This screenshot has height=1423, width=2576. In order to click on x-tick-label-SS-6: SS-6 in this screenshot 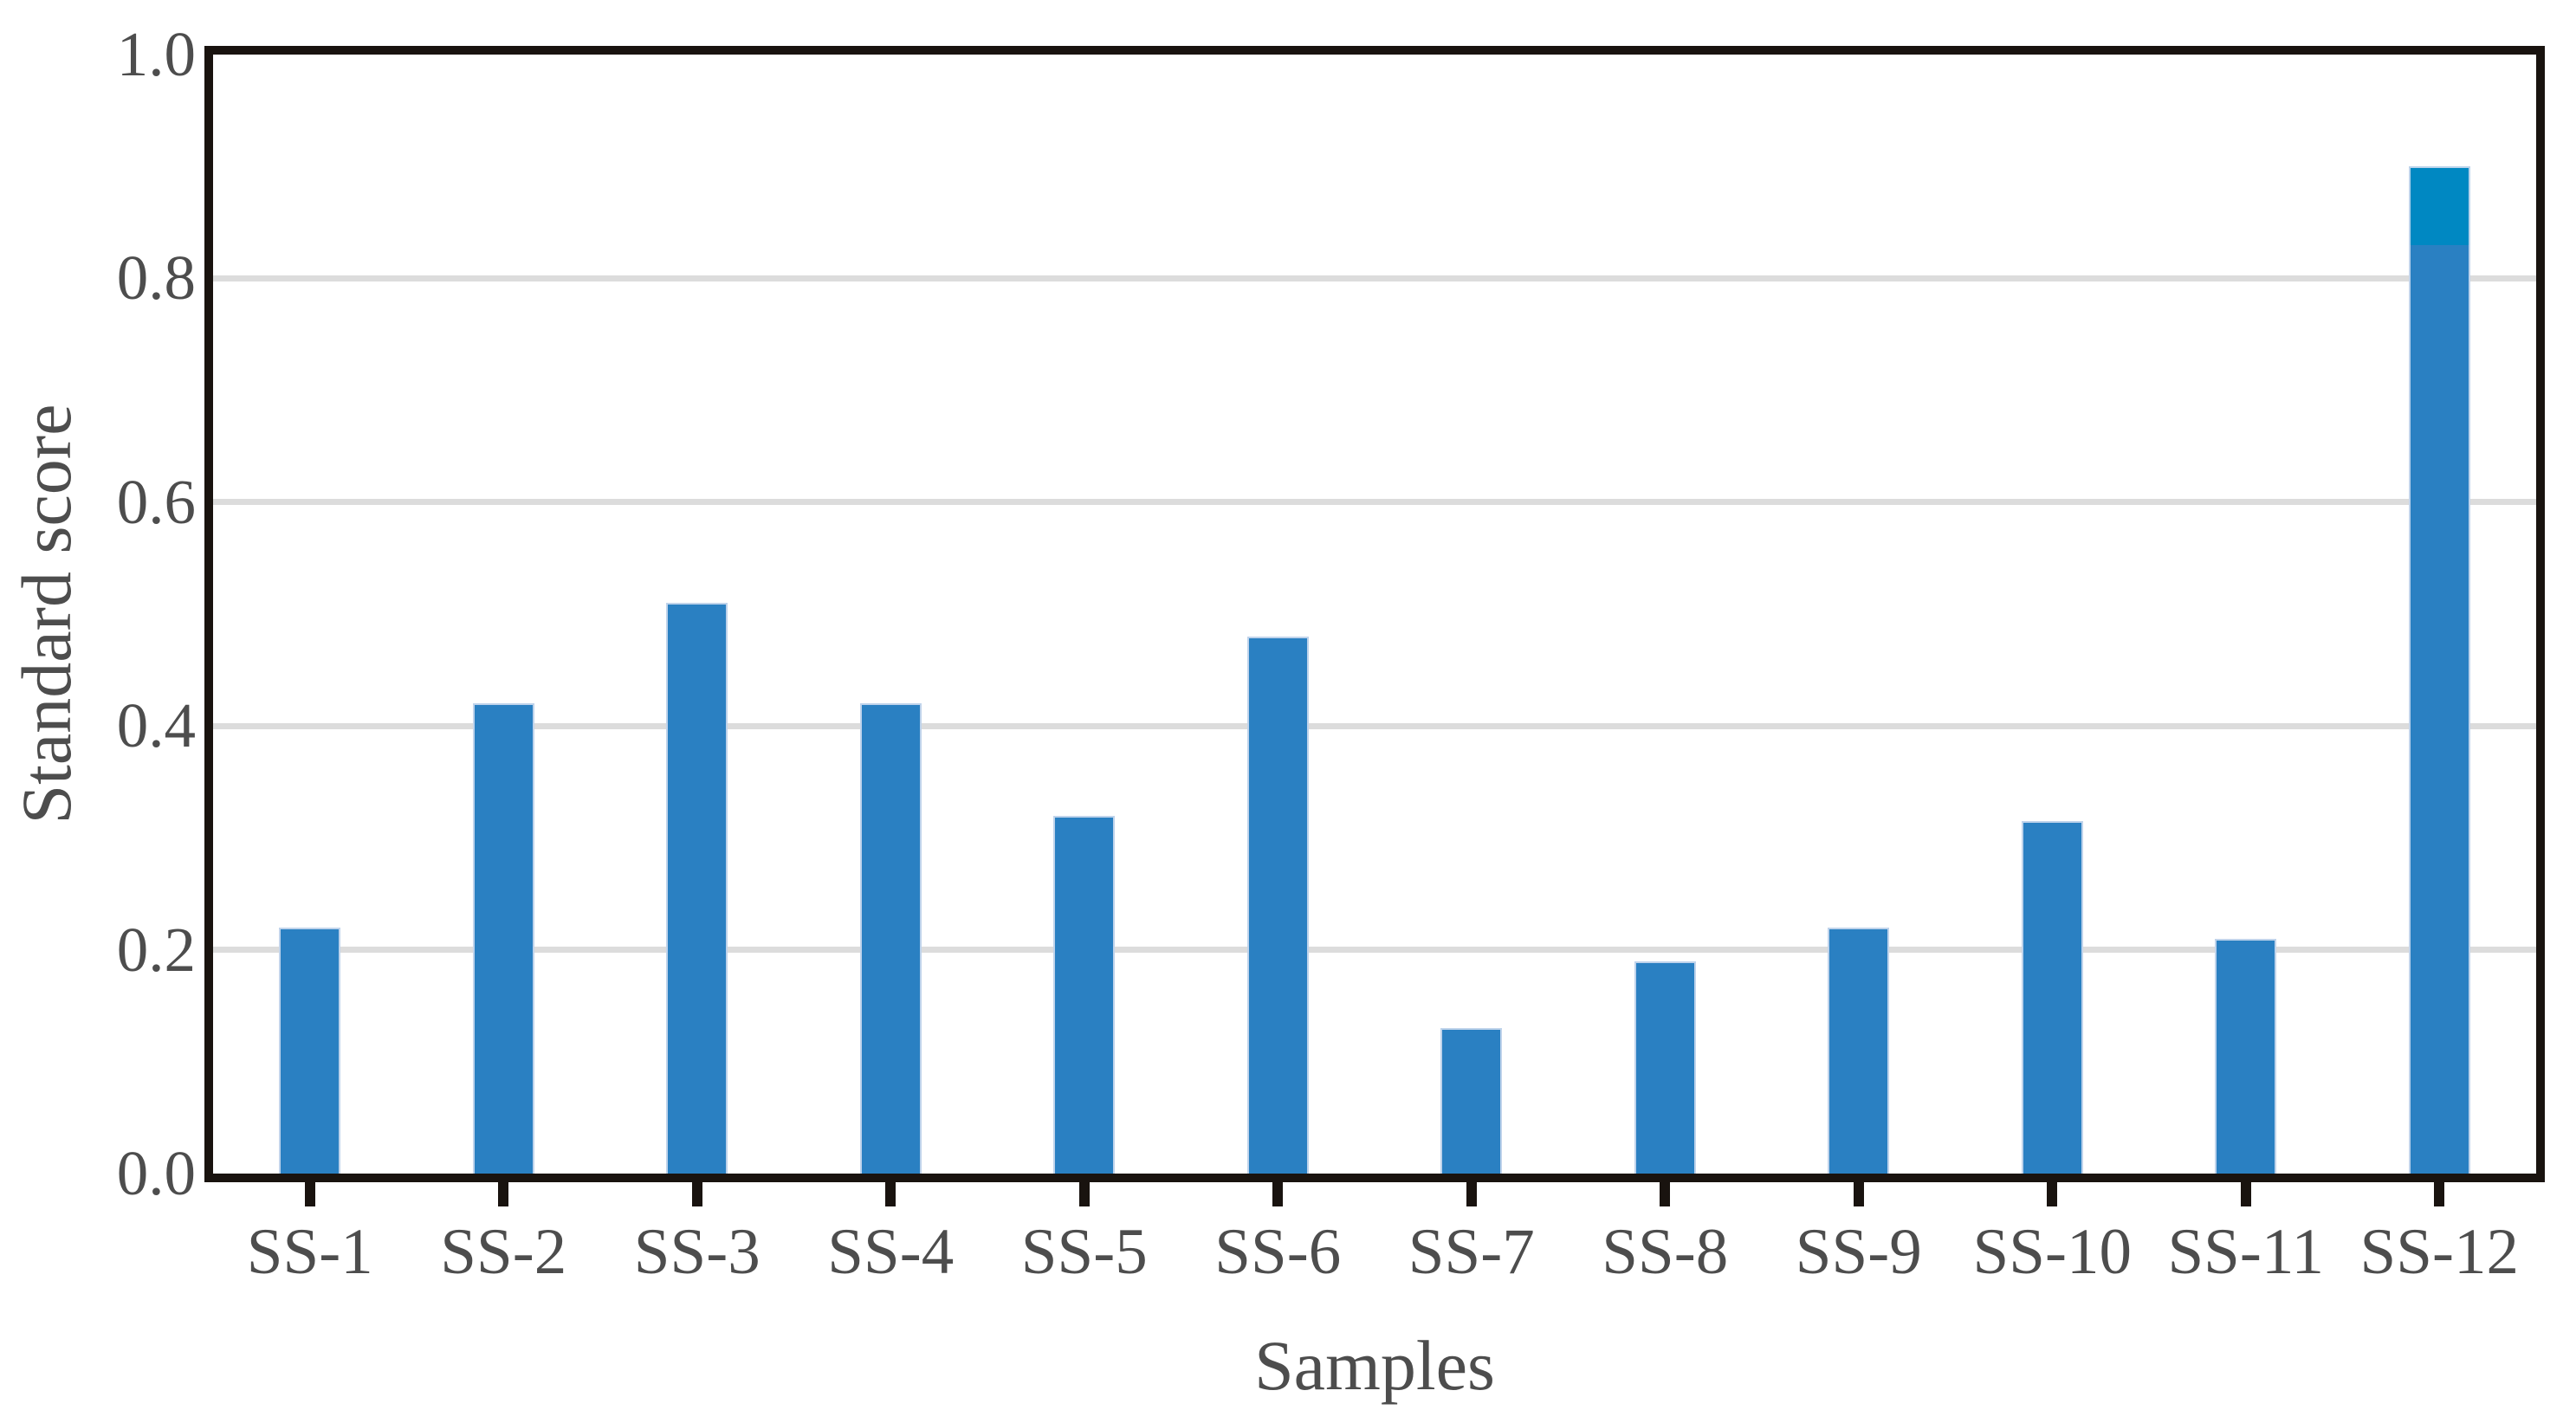, I will do `click(1278, 1252)`.